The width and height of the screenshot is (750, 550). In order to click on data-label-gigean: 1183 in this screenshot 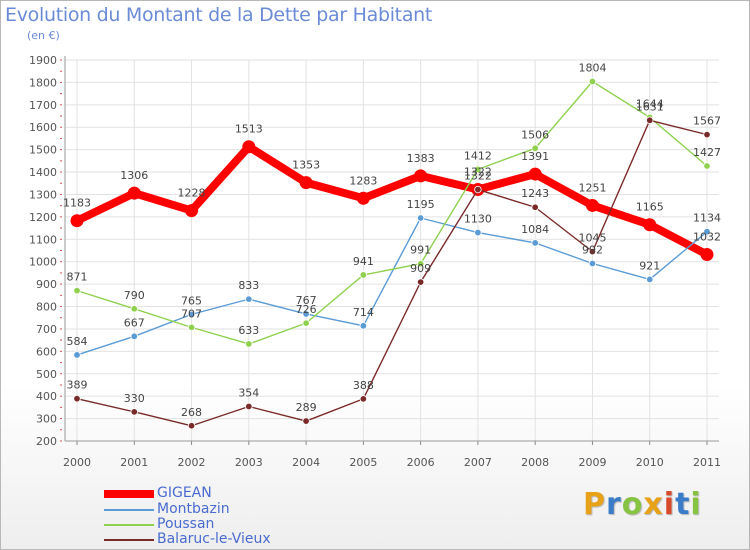, I will do `click(77, 203)`.